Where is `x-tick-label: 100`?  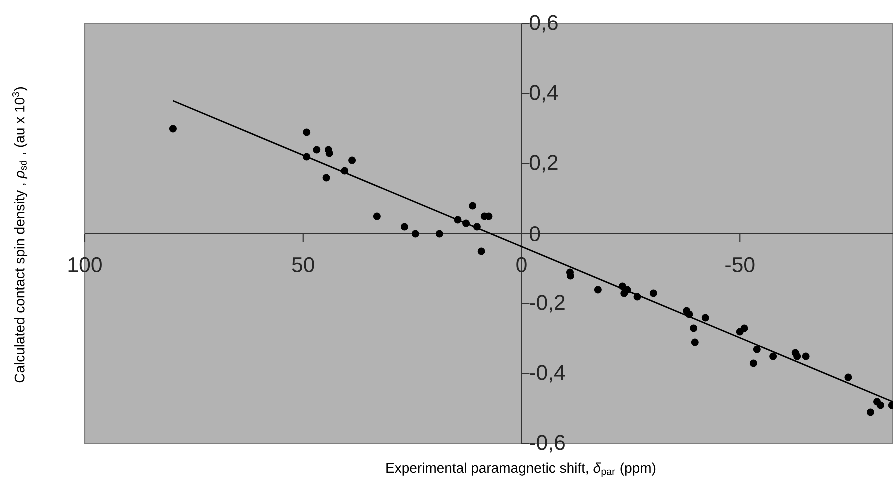
x-tick-label: 100 is located at coordinates (85, 264).